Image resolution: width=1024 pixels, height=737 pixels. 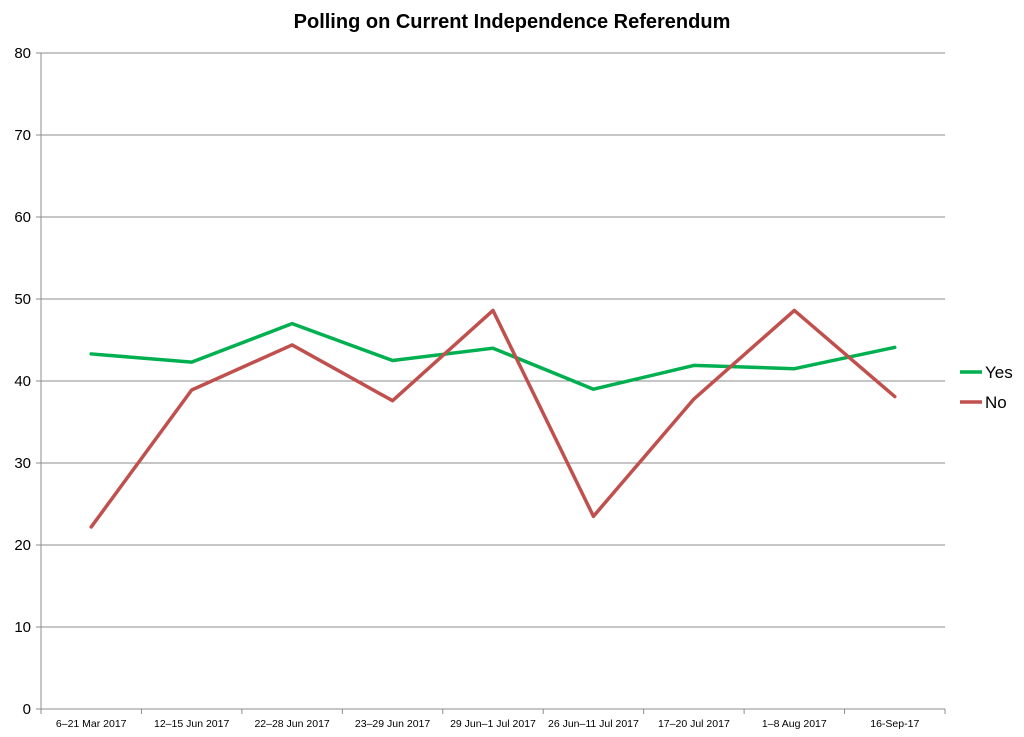 I want to click on legend-label-no: No, so click(x=996, y=402).